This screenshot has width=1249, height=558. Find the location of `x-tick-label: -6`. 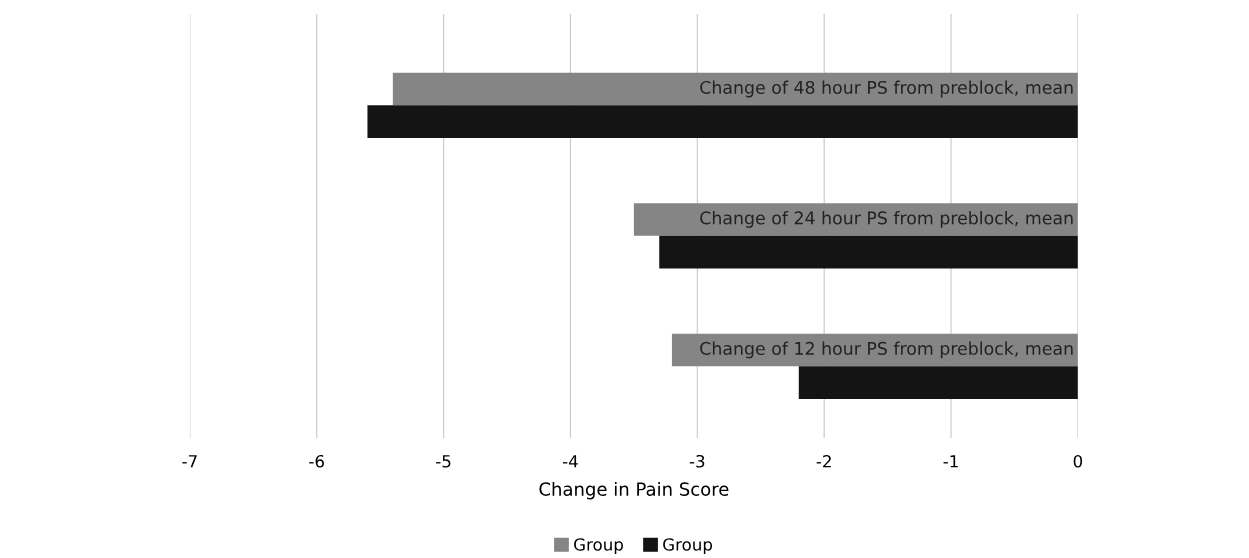

x-tick-label: -6 is located at coordinates (316, 461).